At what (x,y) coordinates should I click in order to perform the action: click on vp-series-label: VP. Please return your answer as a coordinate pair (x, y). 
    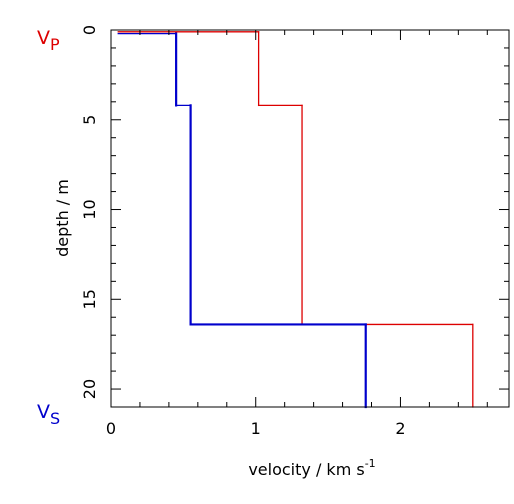
    Looking at the image, I should click on (48, 40).